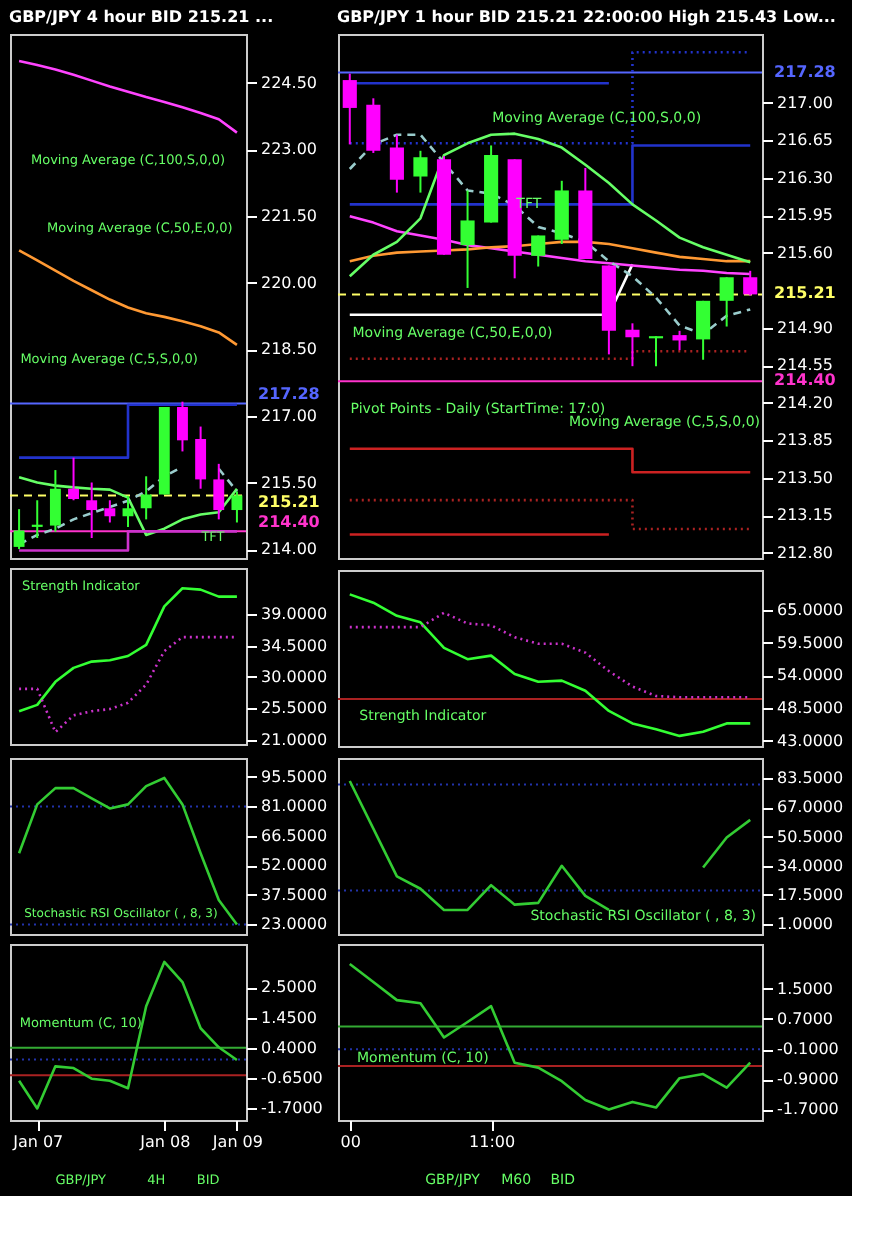  Describe the element at coordinates (805, 327) in the screenshot. I see `y-tick-label: 214.90` at that location.